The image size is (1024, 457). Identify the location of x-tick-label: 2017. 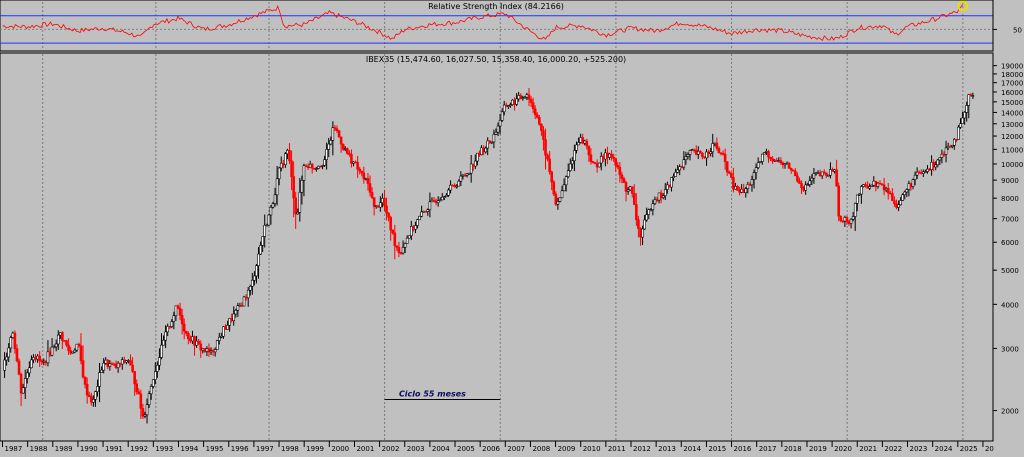
(768, 449).